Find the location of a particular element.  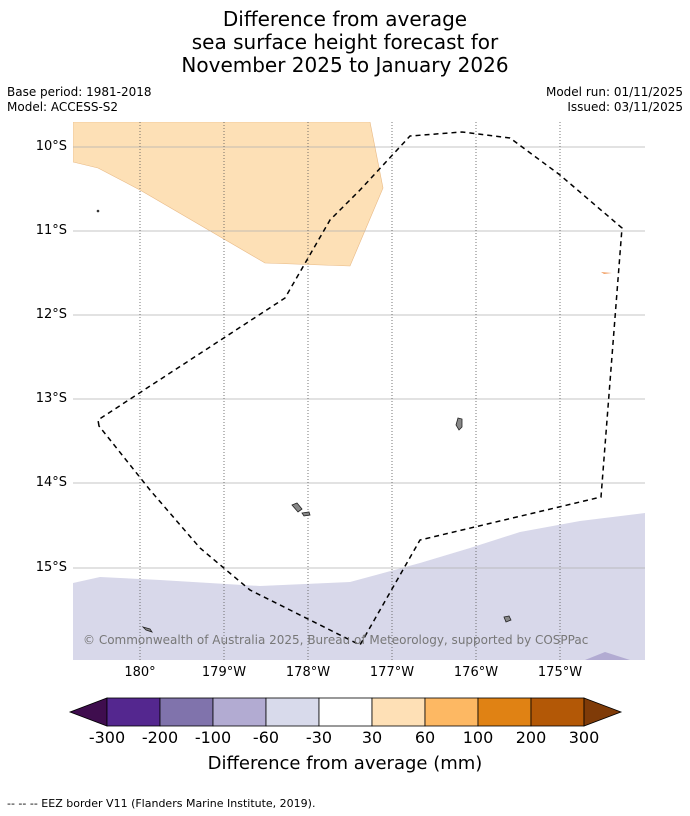

lat-label-10s: 10°S is located at coordinates (51, 146).